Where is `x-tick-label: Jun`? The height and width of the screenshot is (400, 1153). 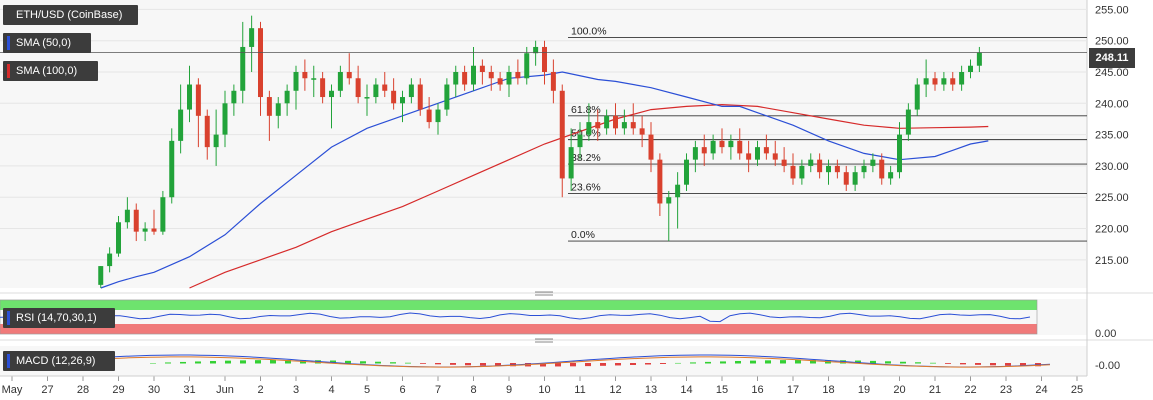 x-tick-label: Jun is located at coordinates (225, 390).